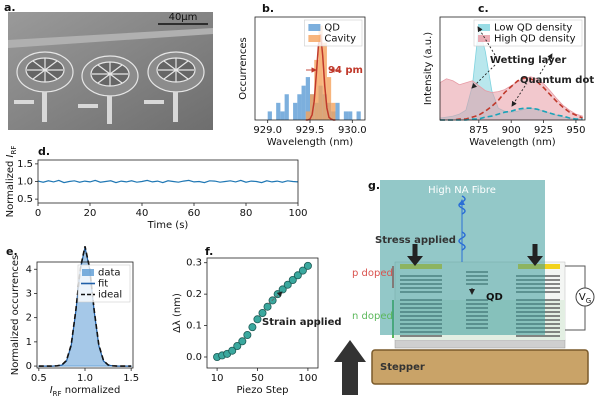 This screenshot has width=600, height=400. What do you see at coordinates (588, 301) in the screenshot?
I see `gate-text-part: G` at bounding box center [588, 301].